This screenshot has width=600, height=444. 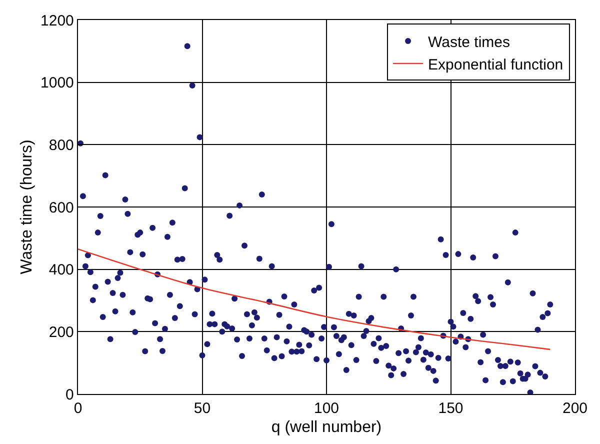 I want to click on y-axis-title: Waste time (hours), so click(x=27, y=207).